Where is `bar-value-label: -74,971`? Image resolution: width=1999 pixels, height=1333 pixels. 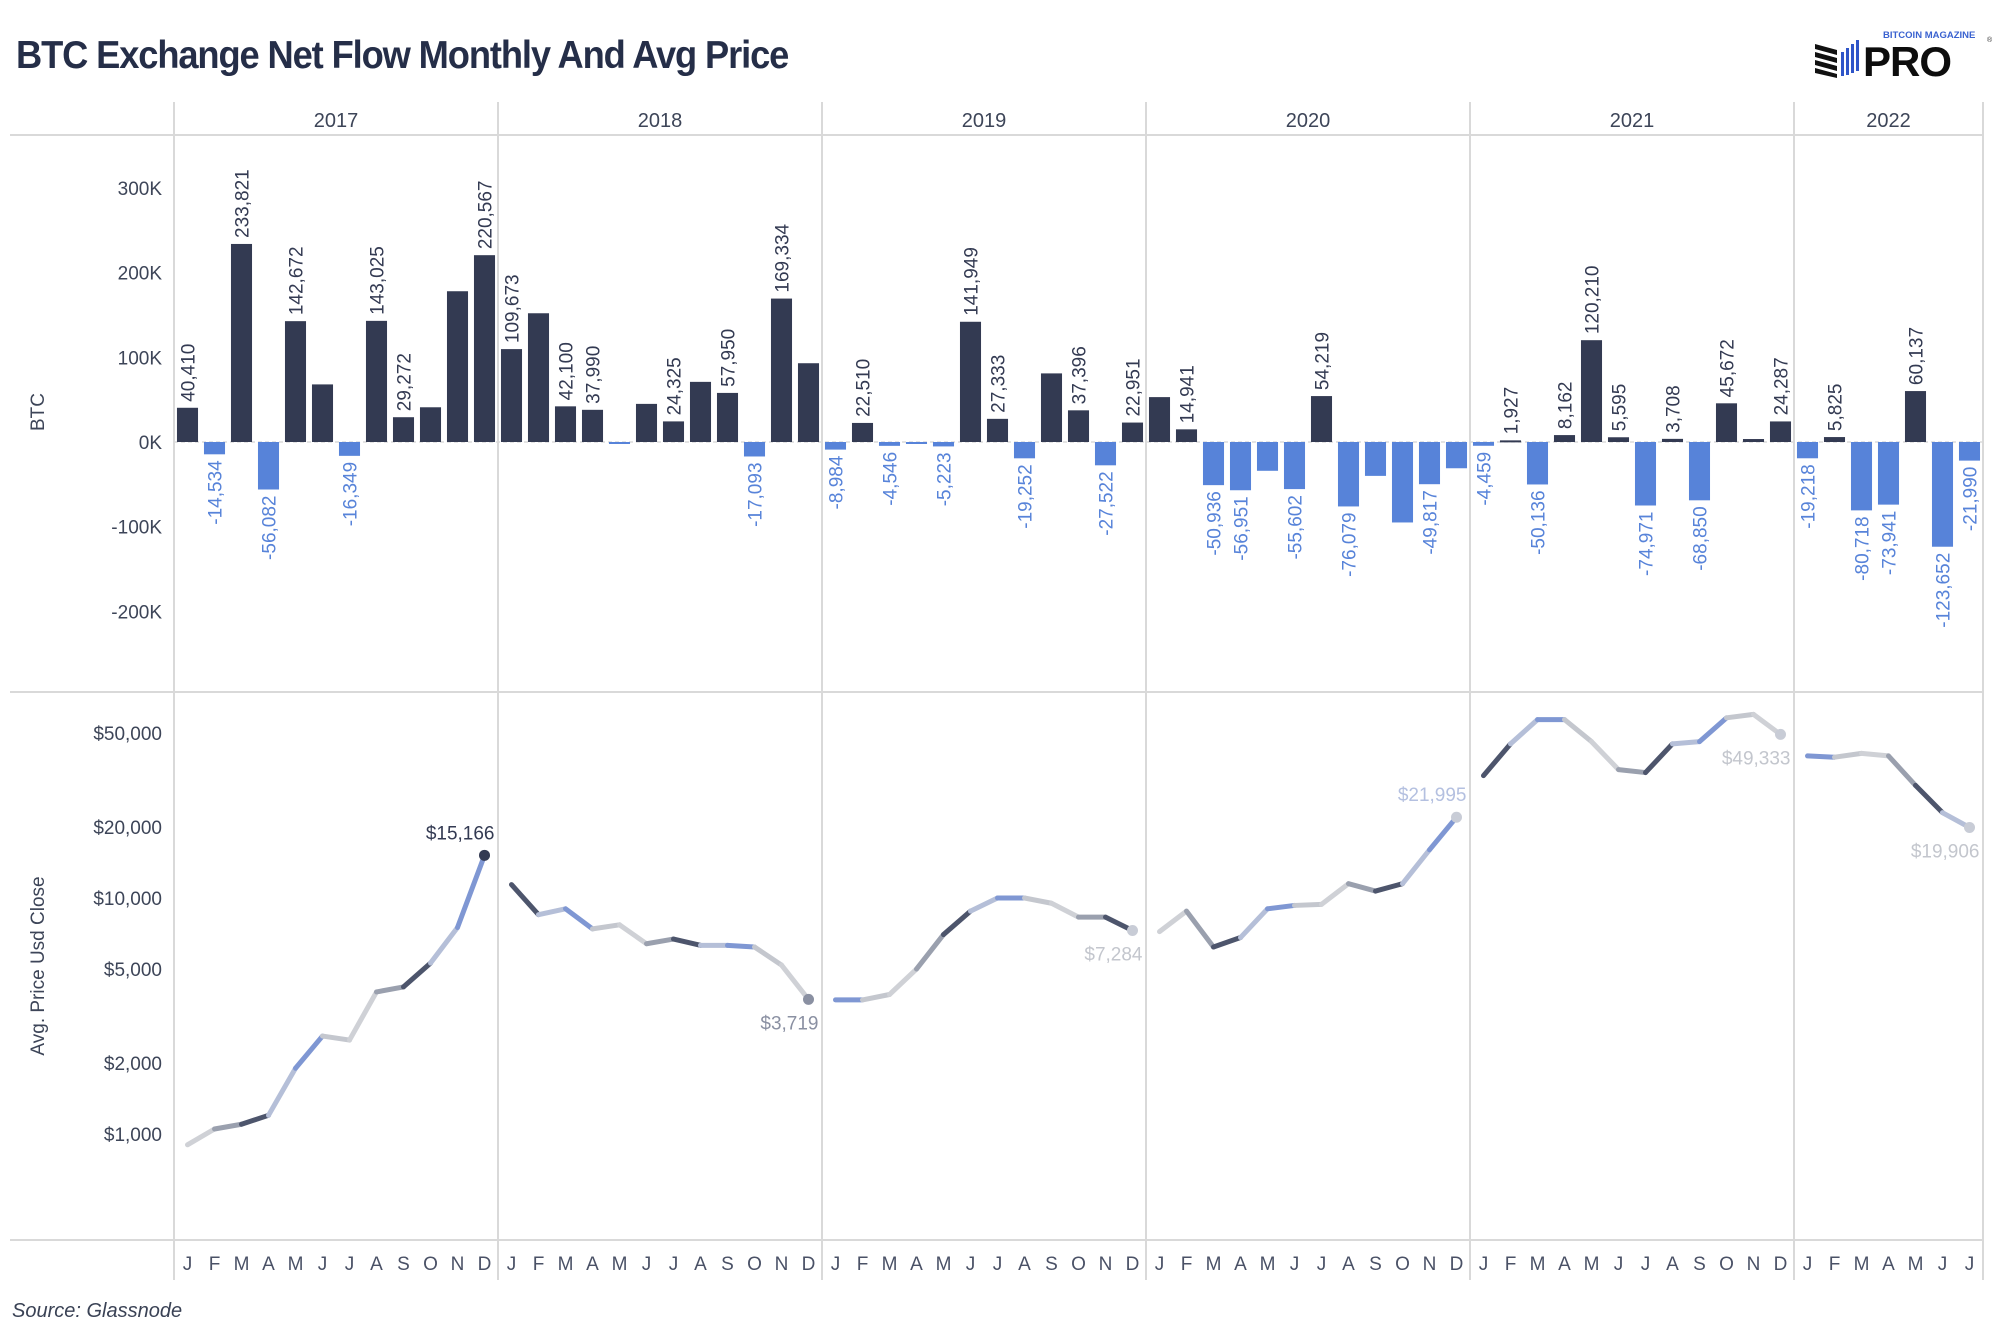
bar-value-label: -74,971 is located at coordinates (1647, 544).